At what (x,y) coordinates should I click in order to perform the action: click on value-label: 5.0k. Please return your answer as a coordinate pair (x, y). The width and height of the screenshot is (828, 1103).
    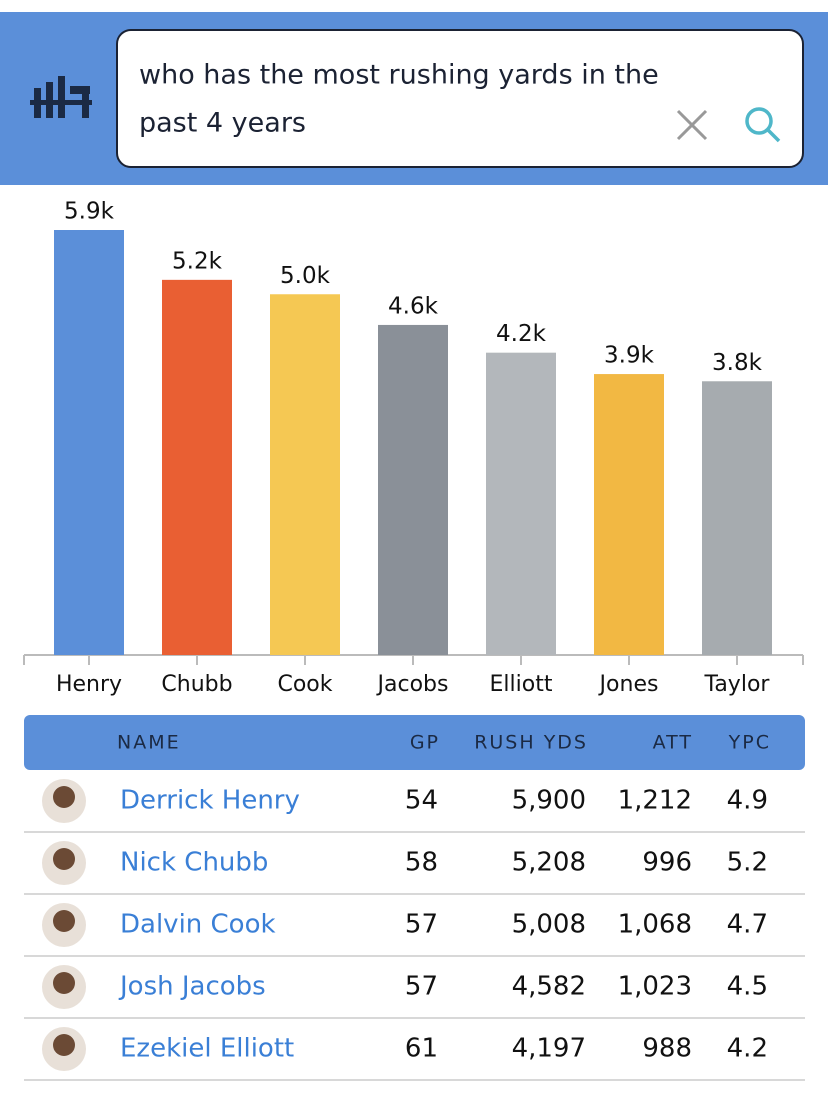
    Looking at the image, I should click on (305, 276).